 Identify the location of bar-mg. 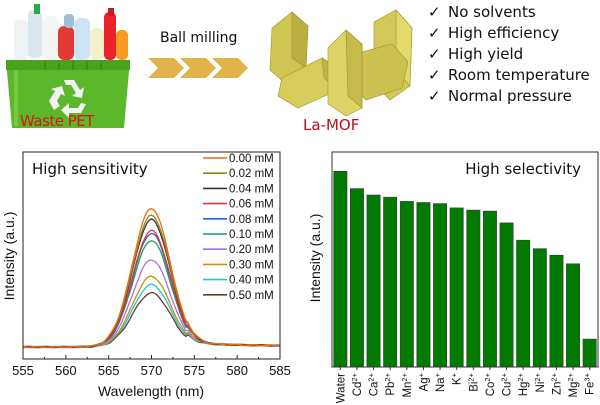
(573, 315).